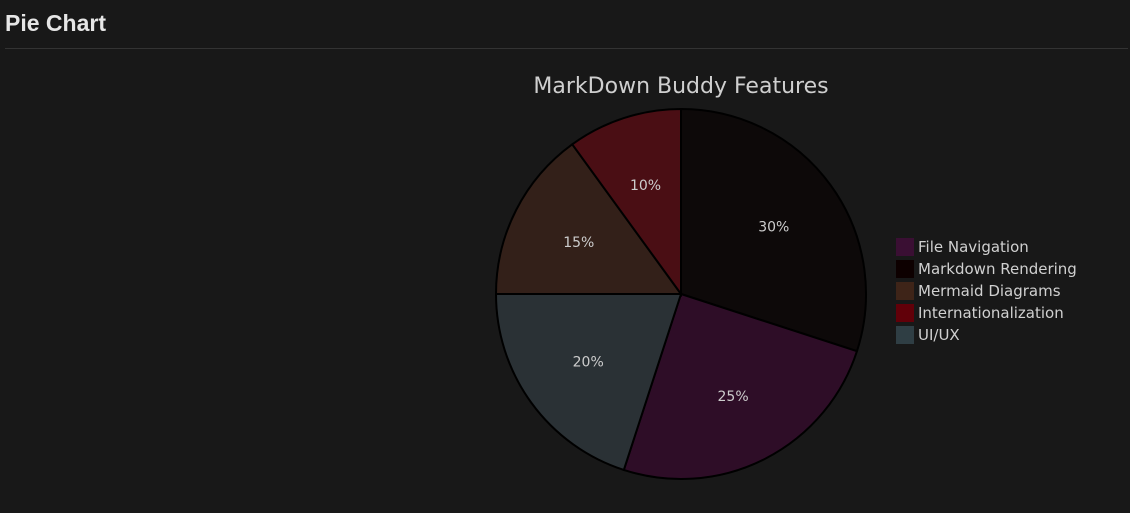 This screenshot has width=1130, height=513. I want to click on pie-slice-file-navigation, so click(740, 386).